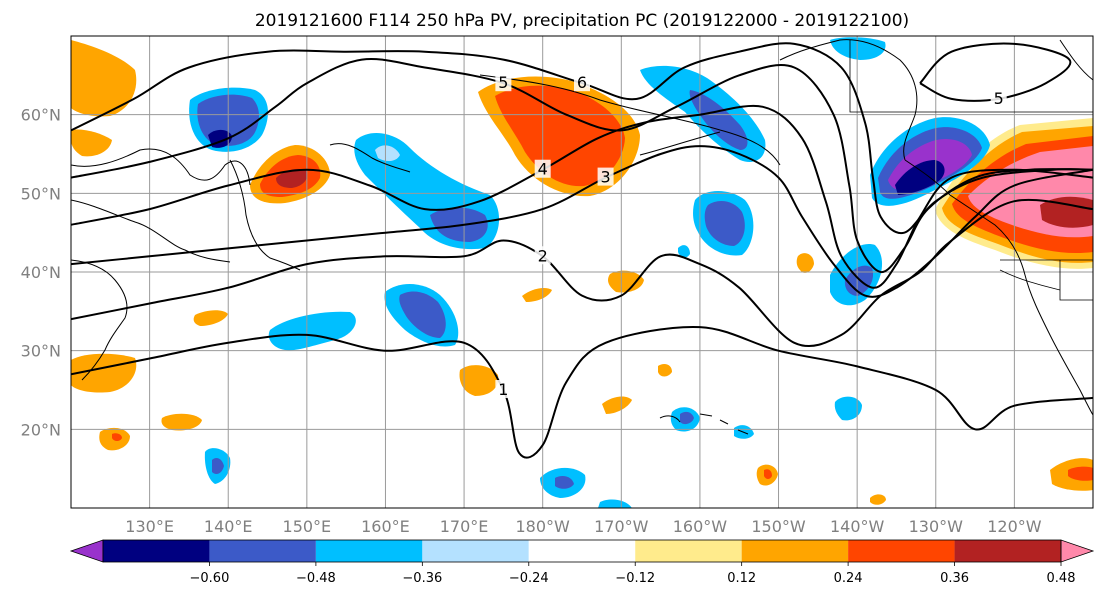 The height and width of the screenshot is (601, 1105). Describe the element at coordinates (210, 578) in the screenshot. I see `colorbar-tick-label: −0.60` at that location.